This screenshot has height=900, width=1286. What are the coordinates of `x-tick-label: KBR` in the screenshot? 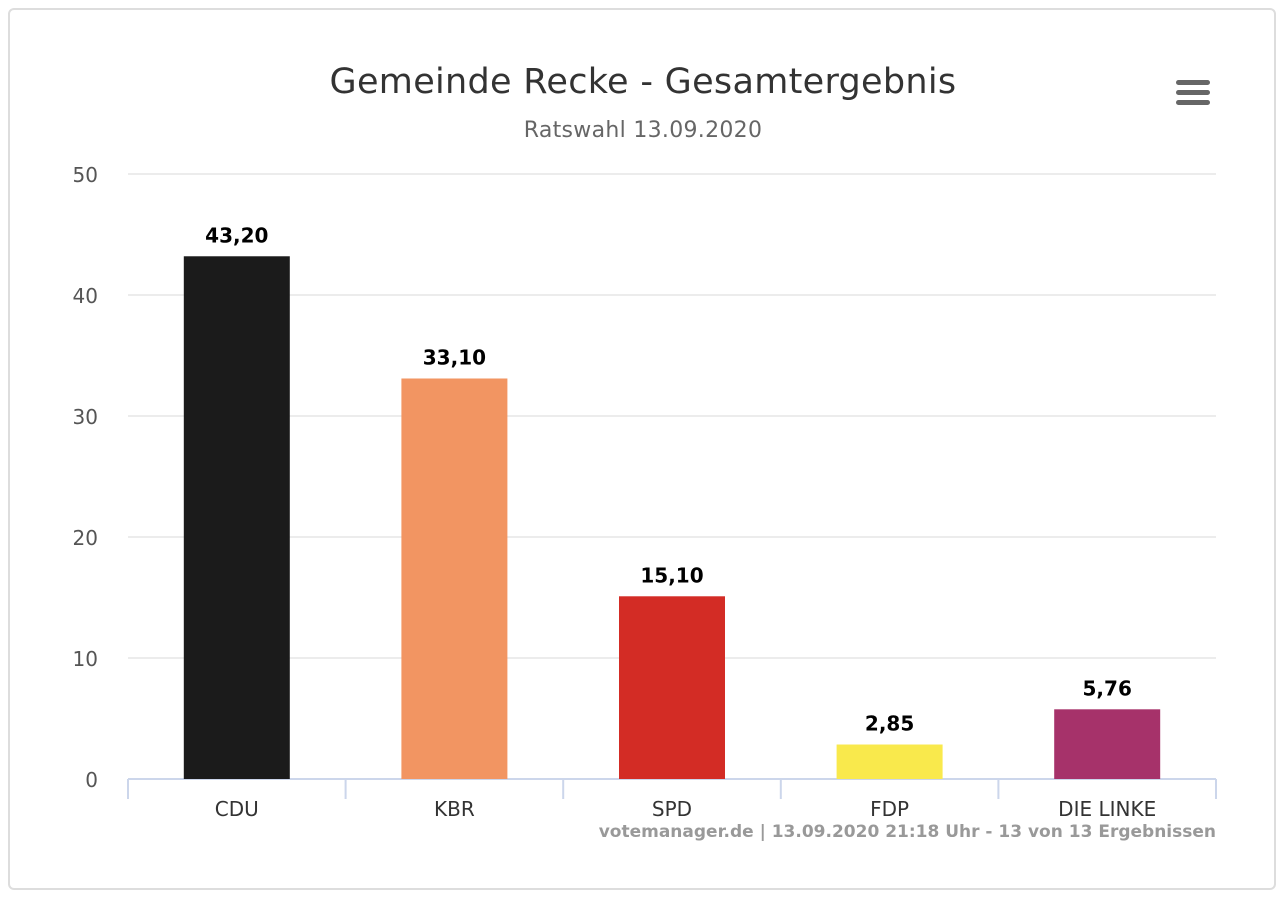 It's located at (454, 809).